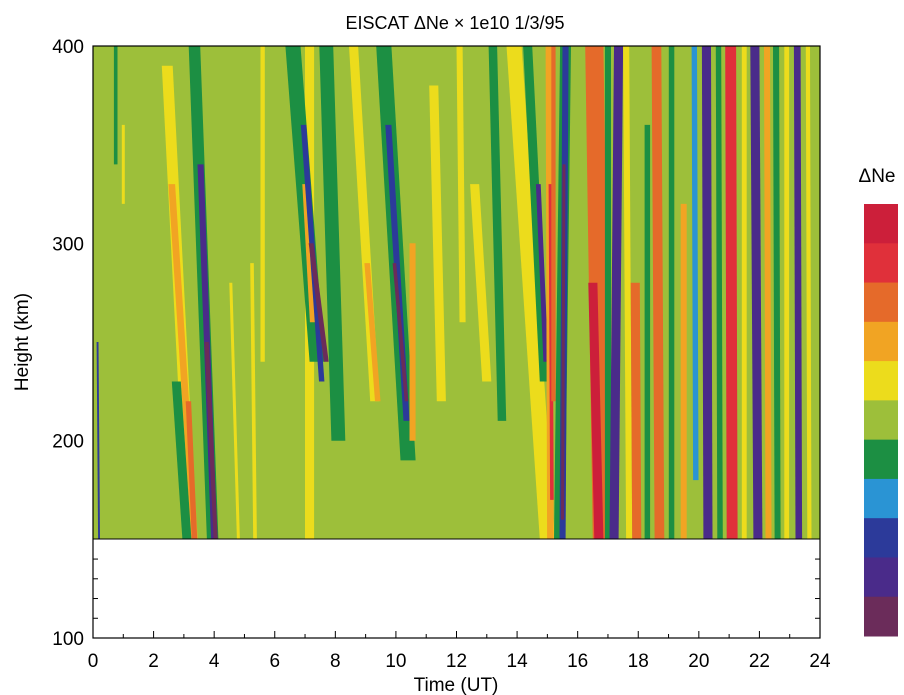  What do you see at coordinates (877, 176) in the screenshot?
I see `colorbar-label: ΔNe` at bounding box center [877, 176].